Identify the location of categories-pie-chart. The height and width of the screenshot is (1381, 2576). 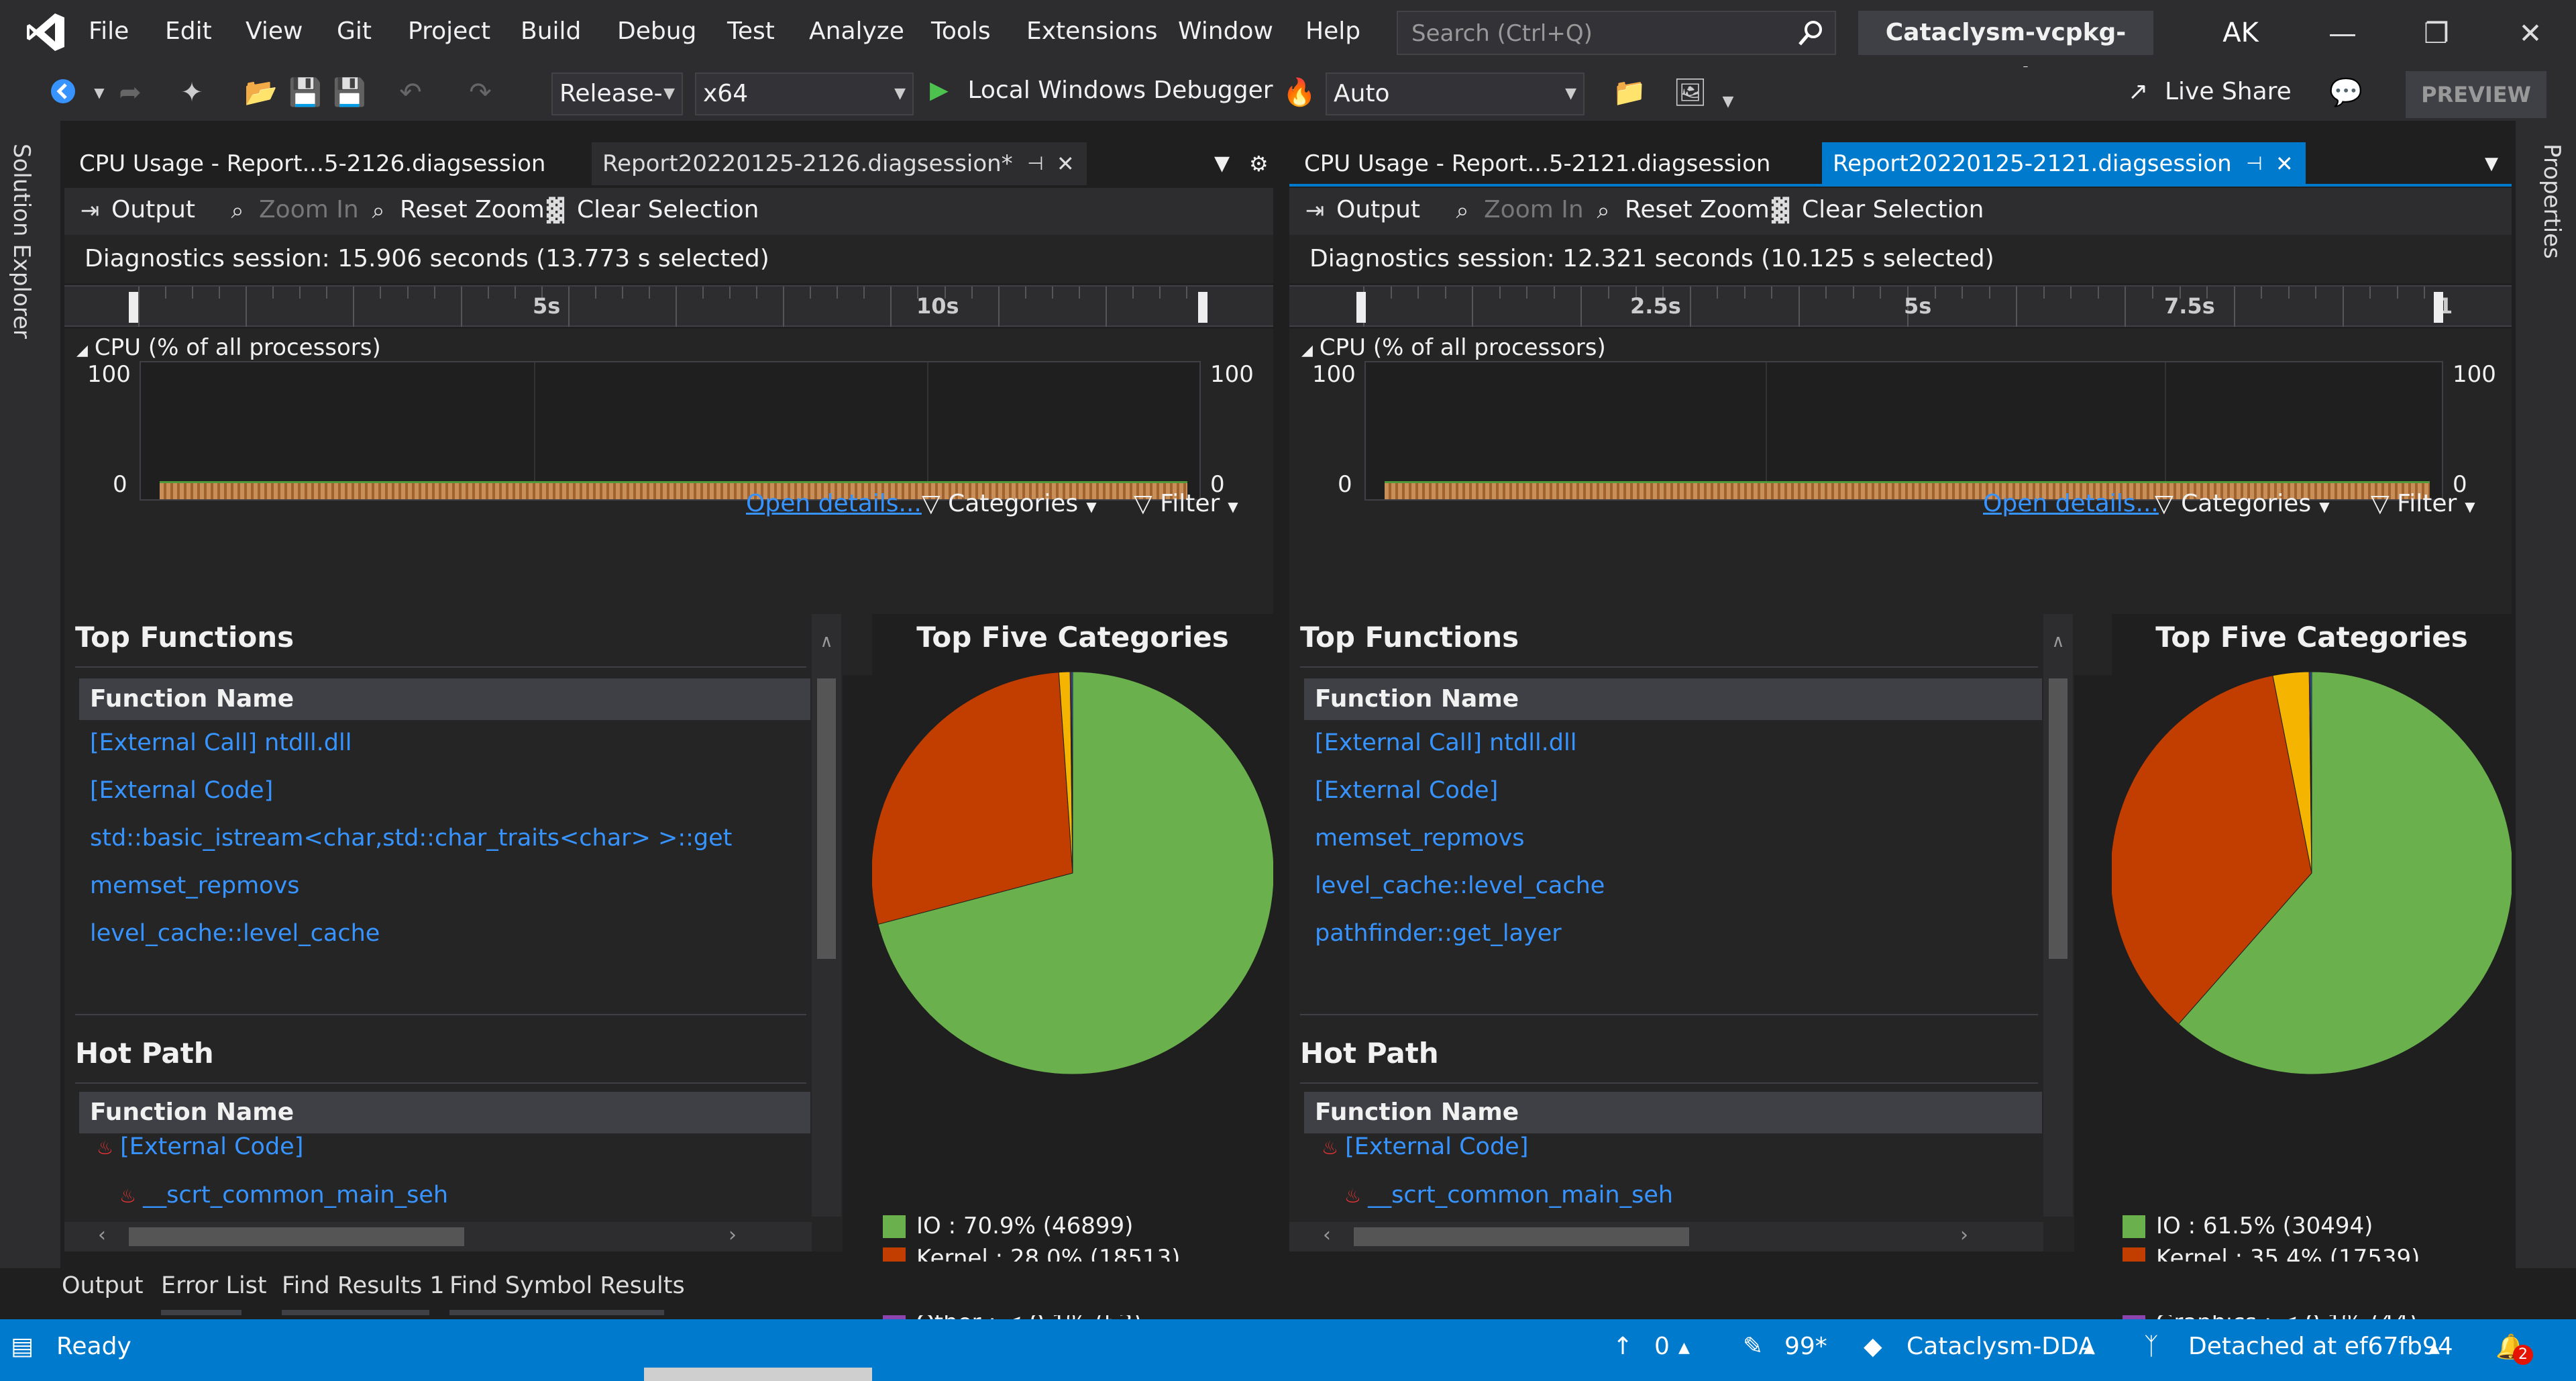
(2312, 873).